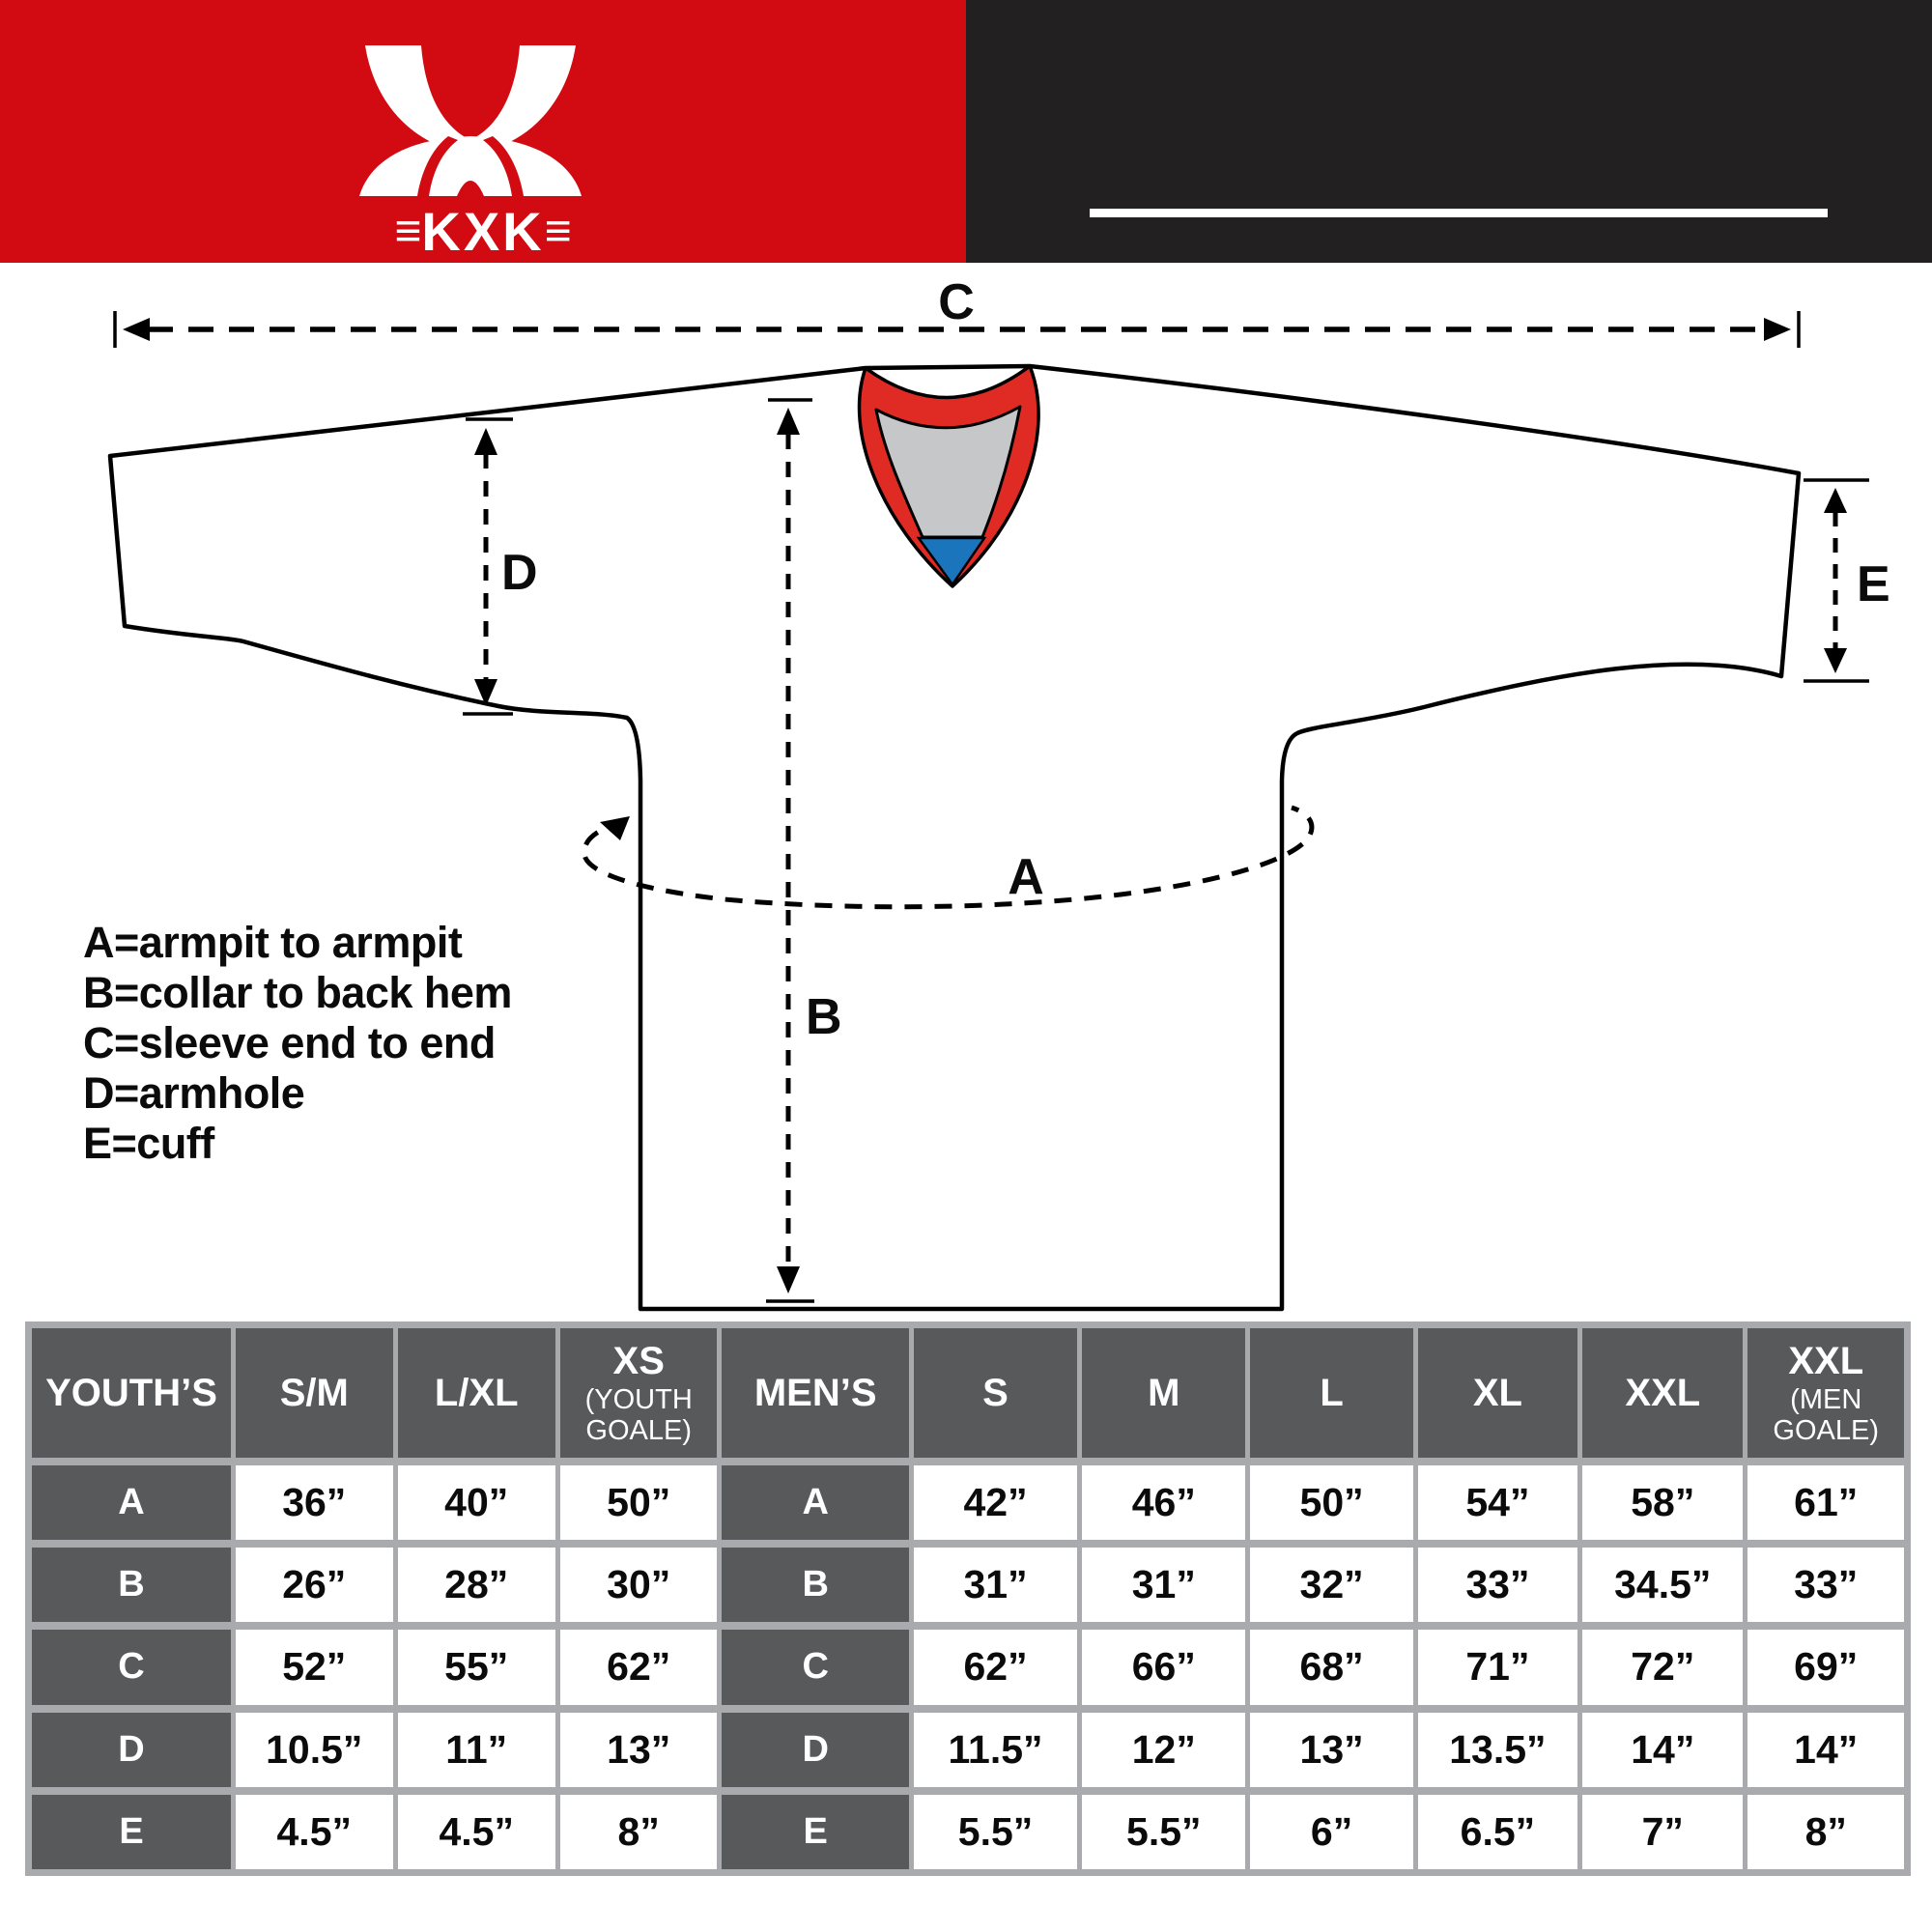 The image size is (1932, 1932). I want to click on cell-men-a-m: 46”, so click(1164, 1503).